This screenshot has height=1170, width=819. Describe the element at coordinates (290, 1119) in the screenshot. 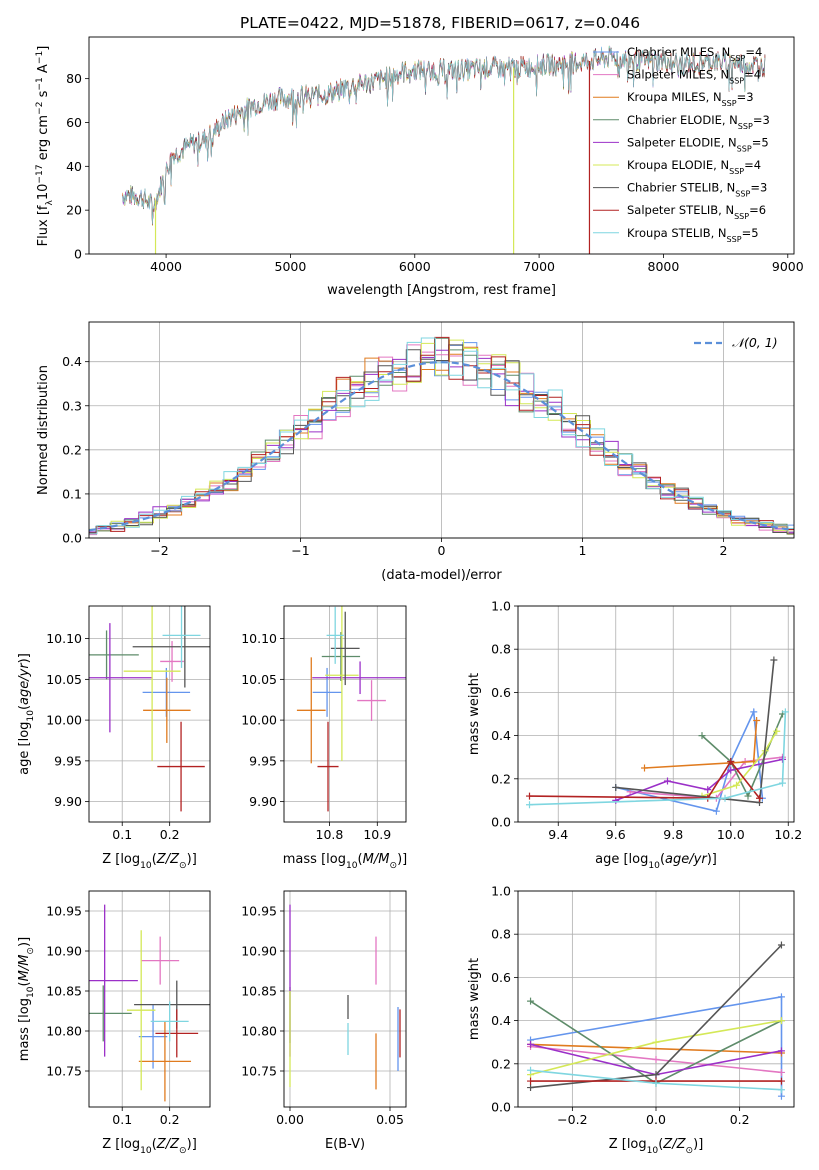

I see `x-tick-label: 0.00` at that location.